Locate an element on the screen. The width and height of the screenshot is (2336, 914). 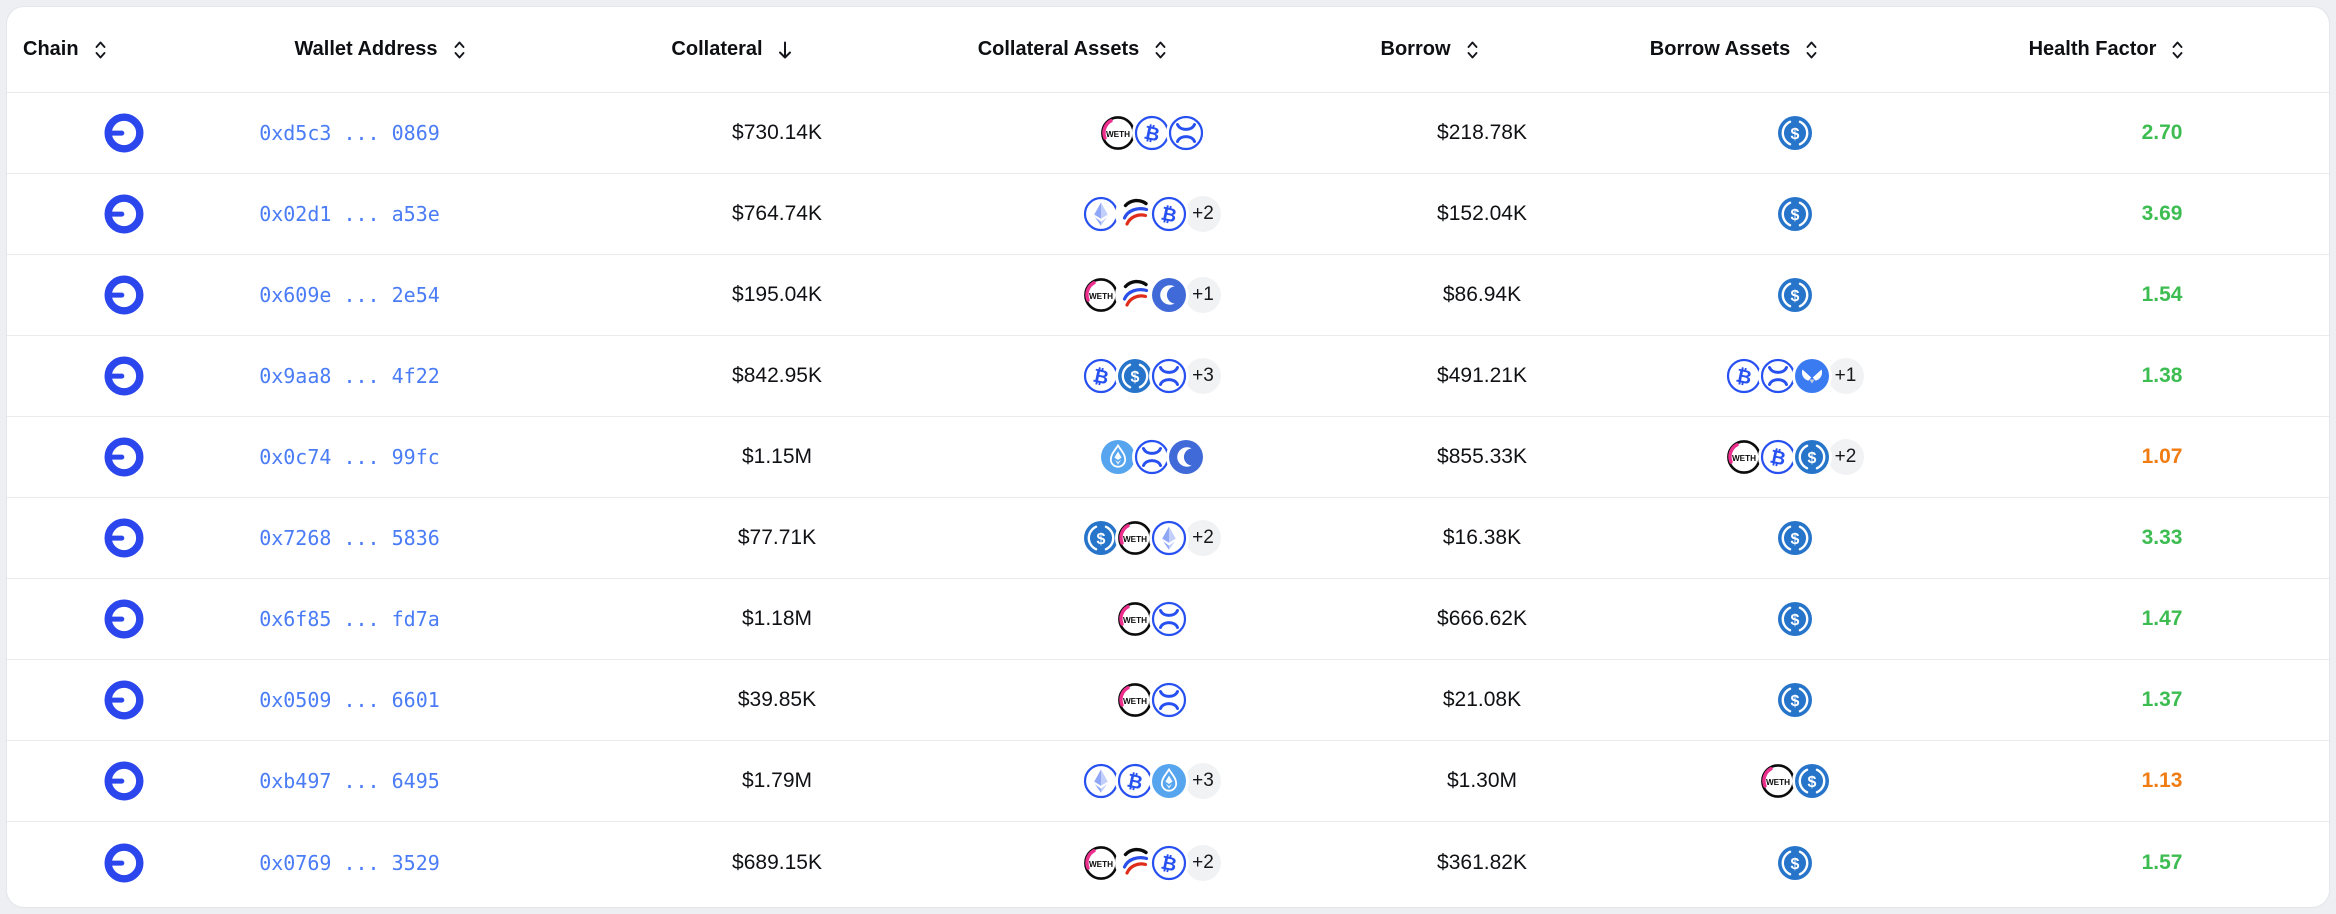
column-header-chain: Chain is located at coordinates (89, 49).